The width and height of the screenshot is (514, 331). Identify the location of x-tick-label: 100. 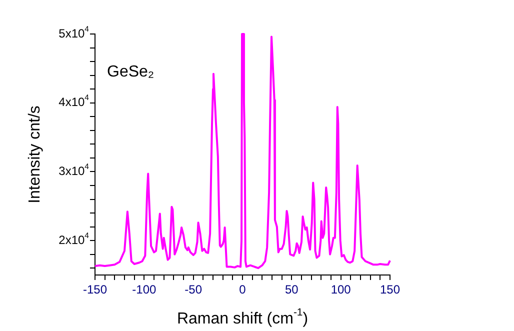
(341, 289).